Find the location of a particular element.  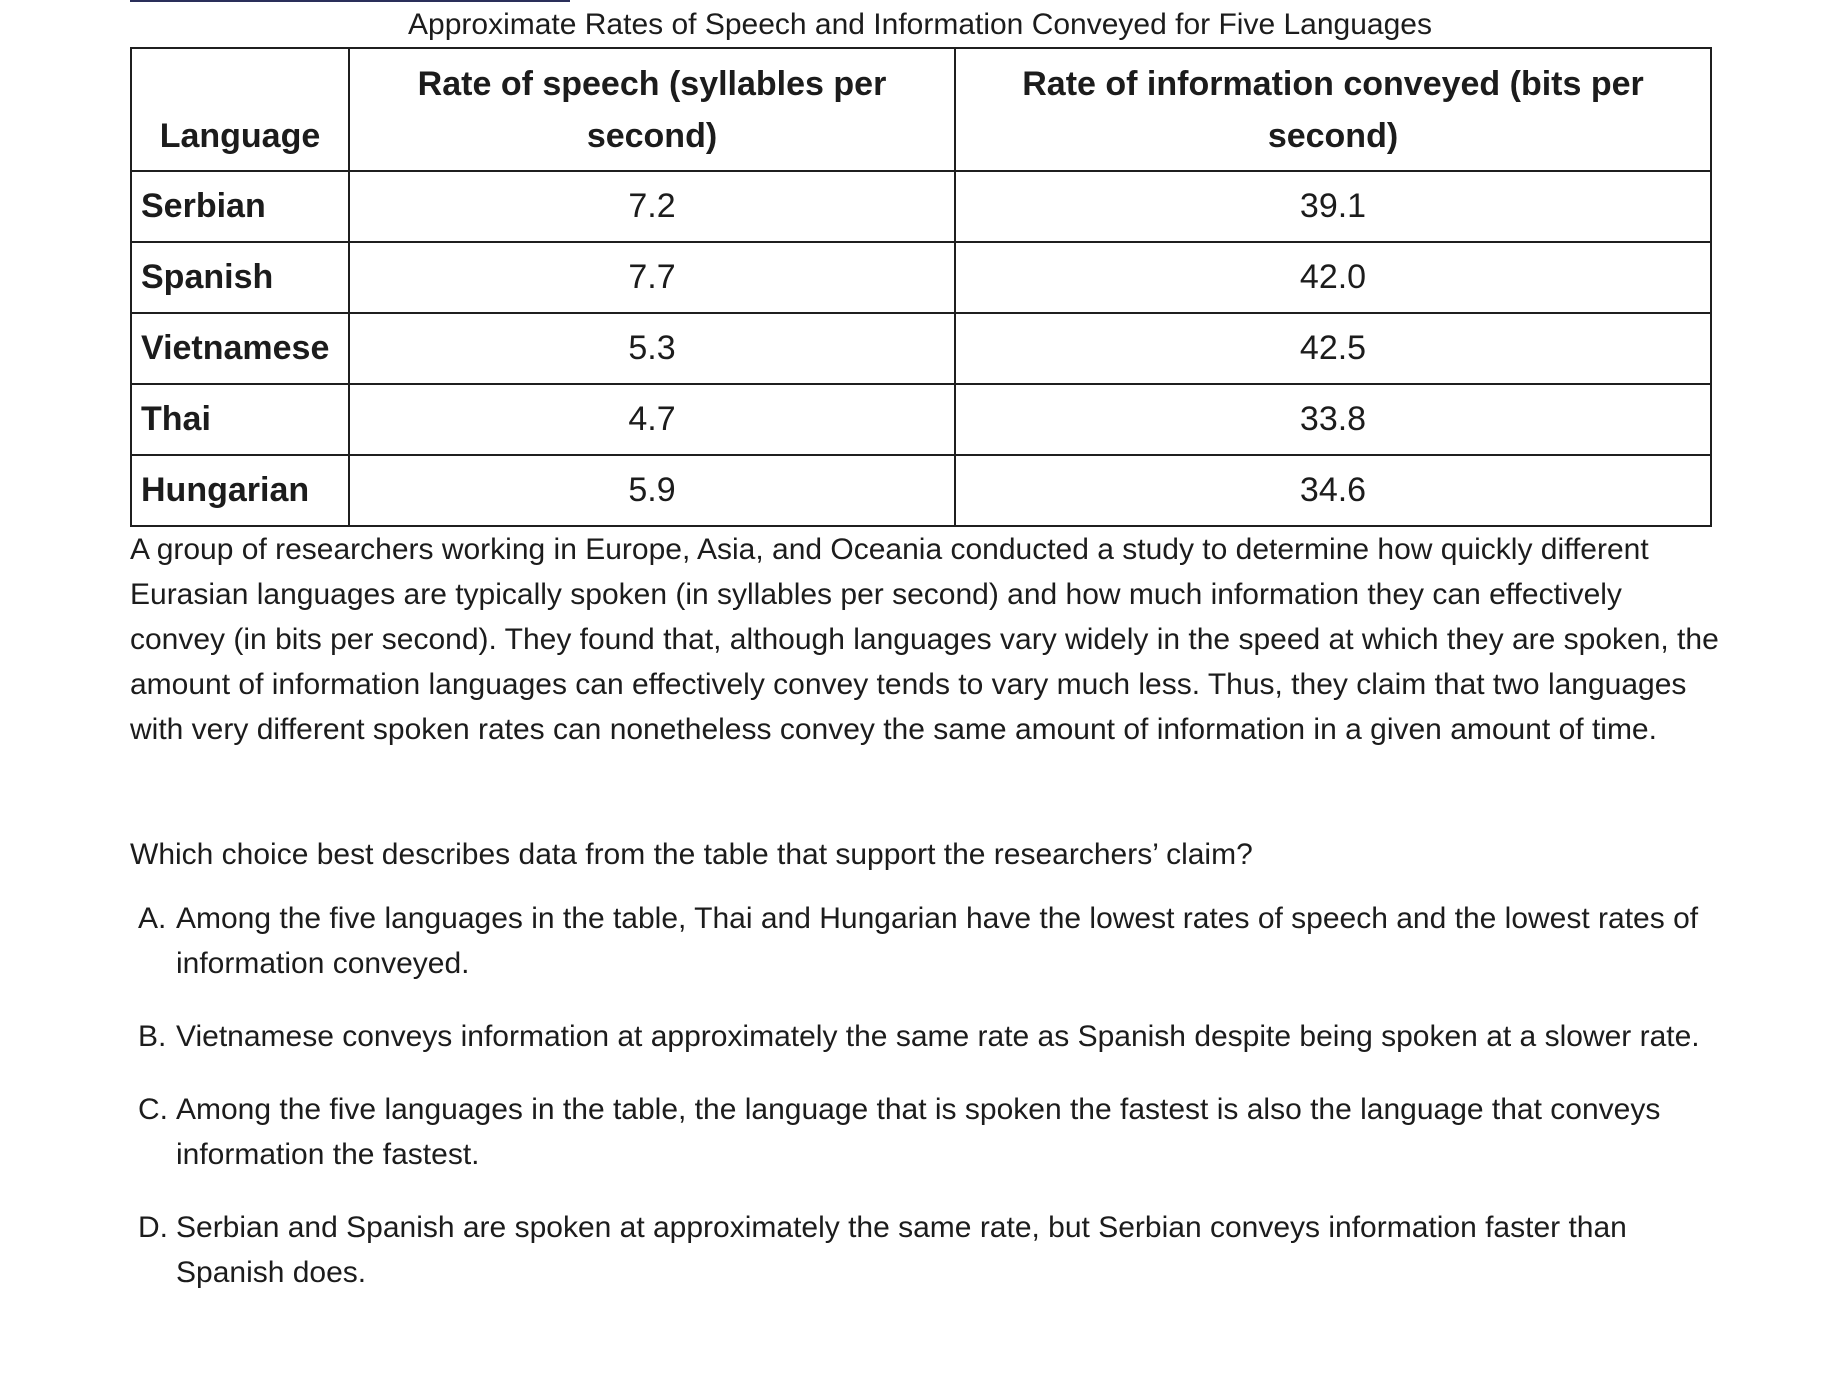

table-row: Hungarian 5.9 34.6 is located at coordinates (921, 490).